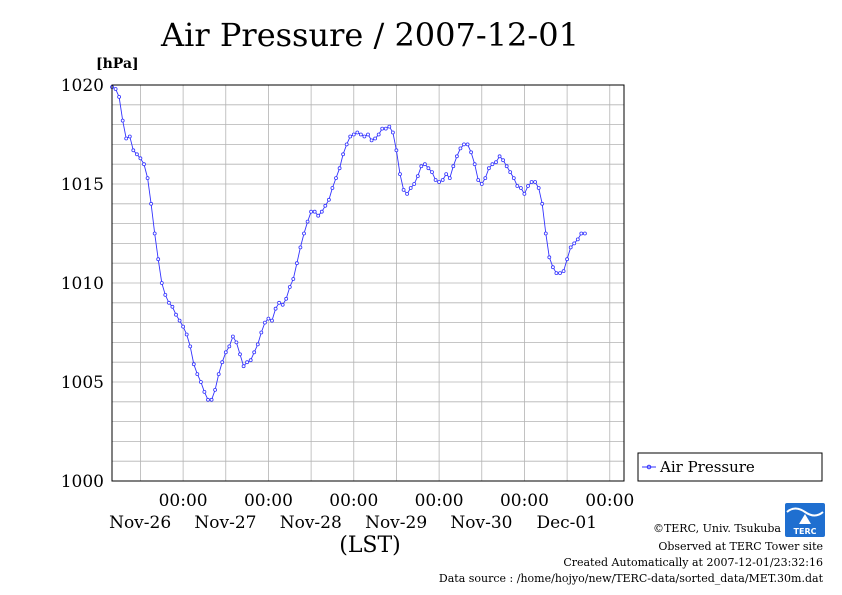 The width and height of the screenshot is (842, 595). Describe the element at coordinates (369, 35) in the screenshot. I see `chart-title: Air Pressure / 2007-12-01` at that location.